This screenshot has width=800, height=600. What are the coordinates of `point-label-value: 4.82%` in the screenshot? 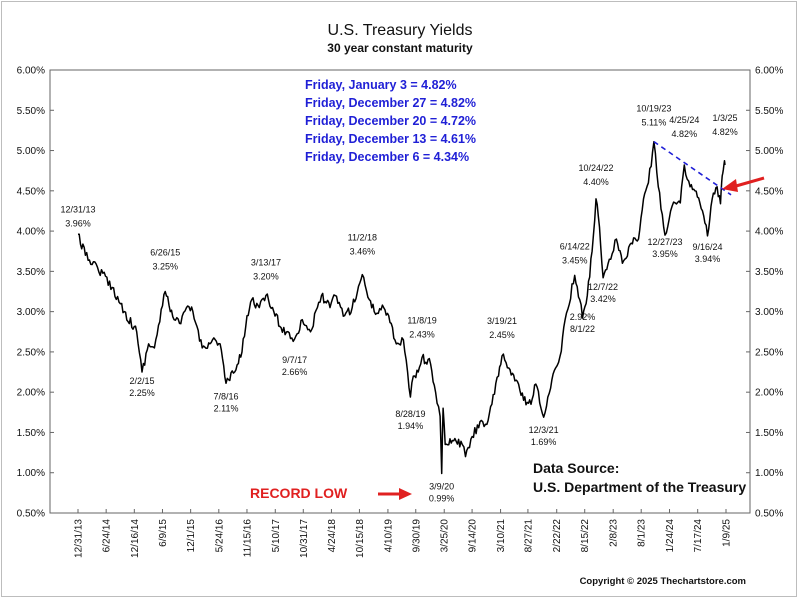 It's located at (725, 132).